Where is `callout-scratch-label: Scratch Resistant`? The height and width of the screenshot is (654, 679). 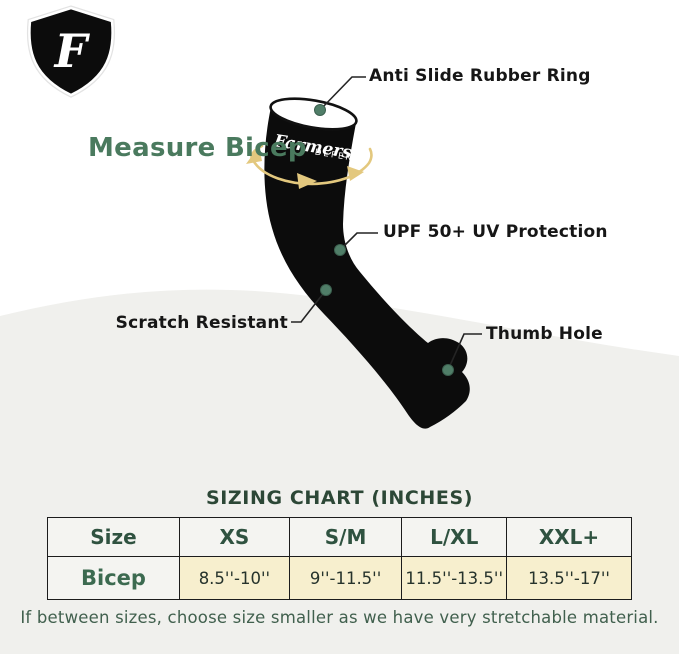 callout-scratch-label: Scratch Resistant is located at coordinates (201, 323).